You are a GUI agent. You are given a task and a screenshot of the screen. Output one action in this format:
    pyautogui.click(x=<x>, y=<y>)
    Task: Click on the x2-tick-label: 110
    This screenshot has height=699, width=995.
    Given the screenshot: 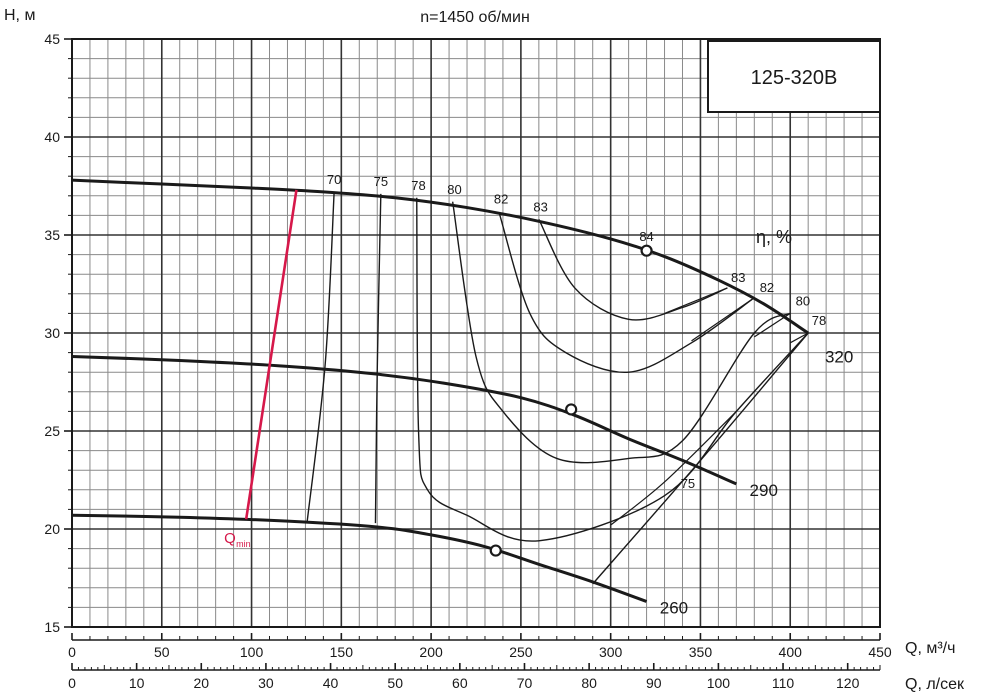 What is the action you would take?
    pyautogui.click(x=783, y=683)
    